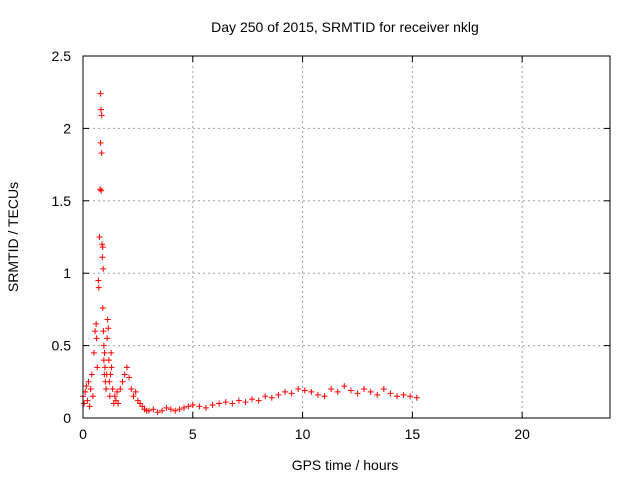 Image resolution: width=640 pixels, height=480 pixels. Describe the element at coordinates (13, 237) in the screenshot. I see `y-axis-label: SRMTID / TECUs` at that location.